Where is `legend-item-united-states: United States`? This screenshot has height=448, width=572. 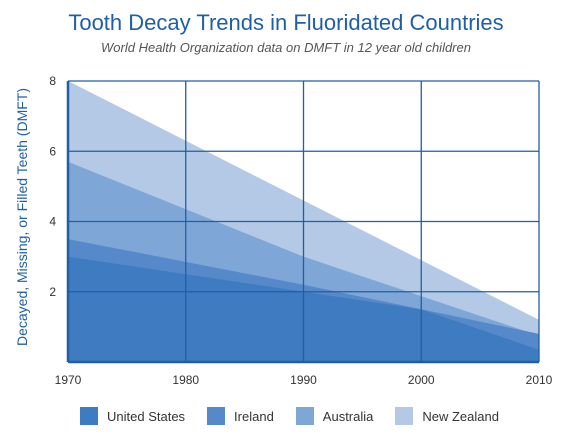
legend-item-united-states: United States is located at coordinates (132, 416).